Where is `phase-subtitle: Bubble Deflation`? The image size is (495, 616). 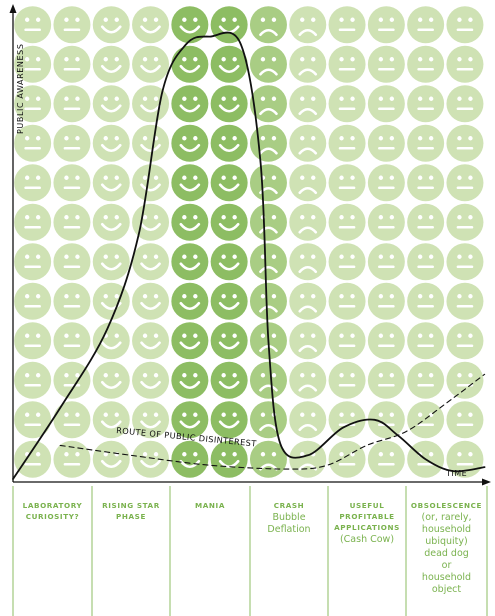 phase-subtitle: Bubble Deflation is located at coordinates (289, 523).